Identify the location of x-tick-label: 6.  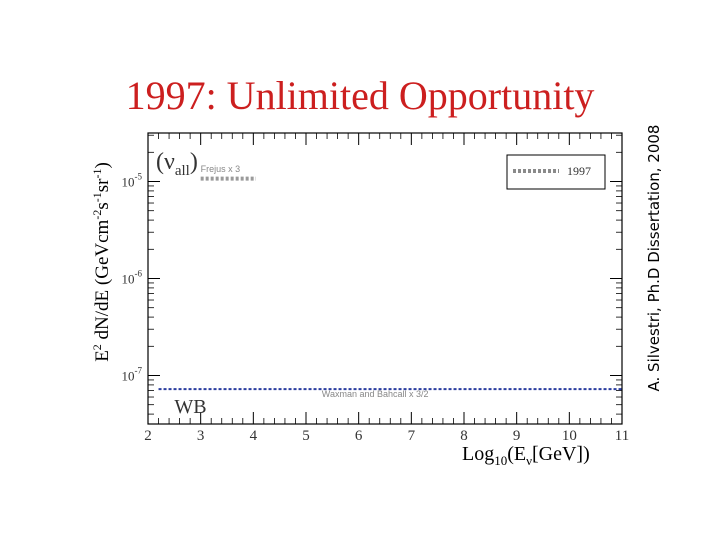
(359, 436).